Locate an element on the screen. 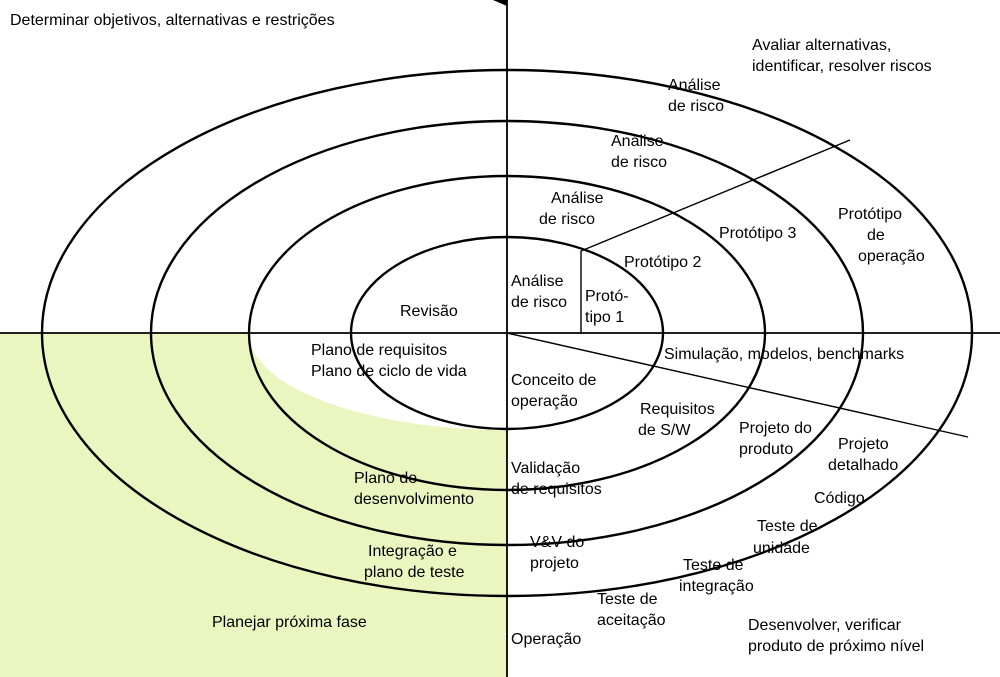  operational-prototype-line2: de is located at coordinates (876, 235).